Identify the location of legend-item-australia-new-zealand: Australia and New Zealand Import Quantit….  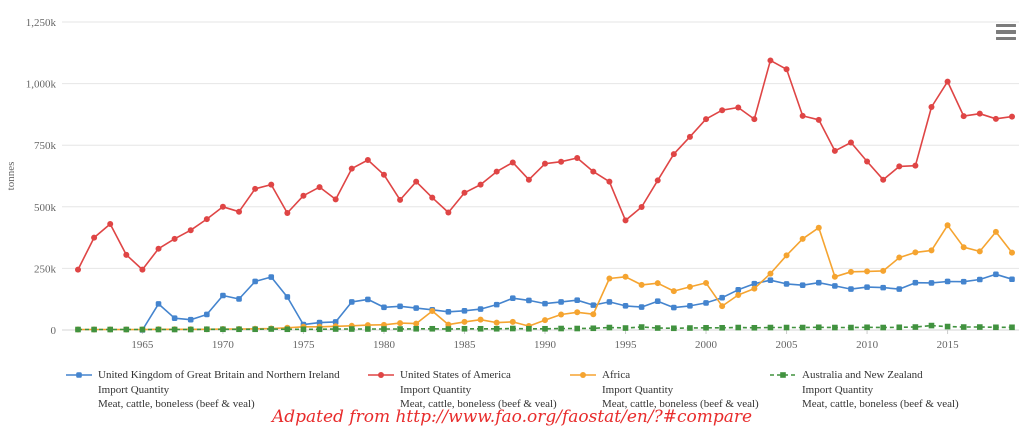
(864, 390).